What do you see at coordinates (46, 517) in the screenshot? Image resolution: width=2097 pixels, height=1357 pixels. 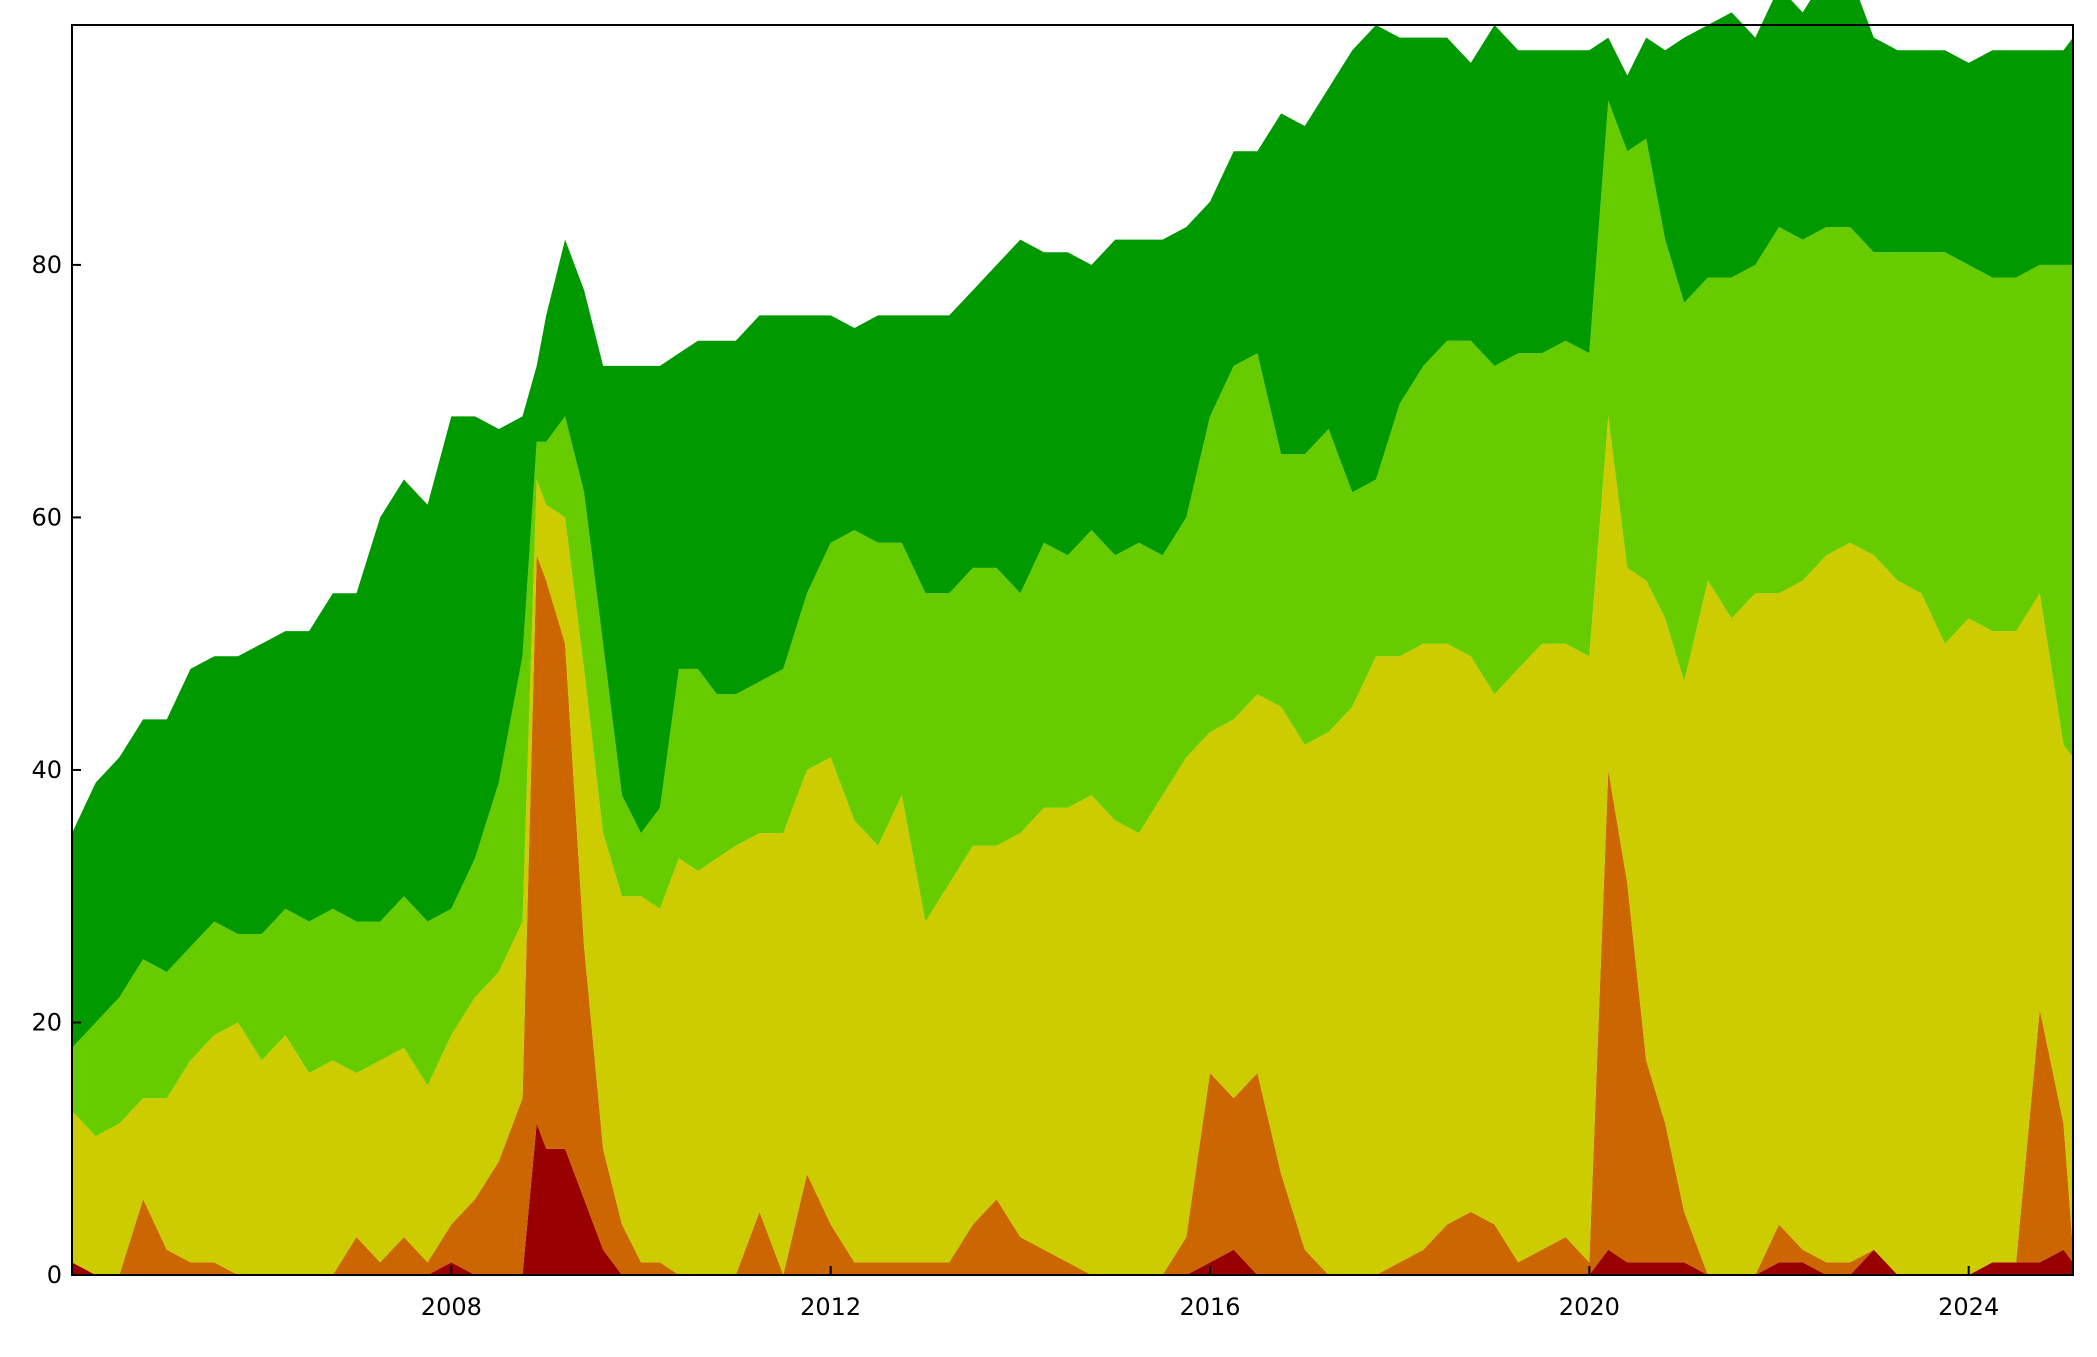 I see `y-tick-label: 60` at bounding box center [46, 517].